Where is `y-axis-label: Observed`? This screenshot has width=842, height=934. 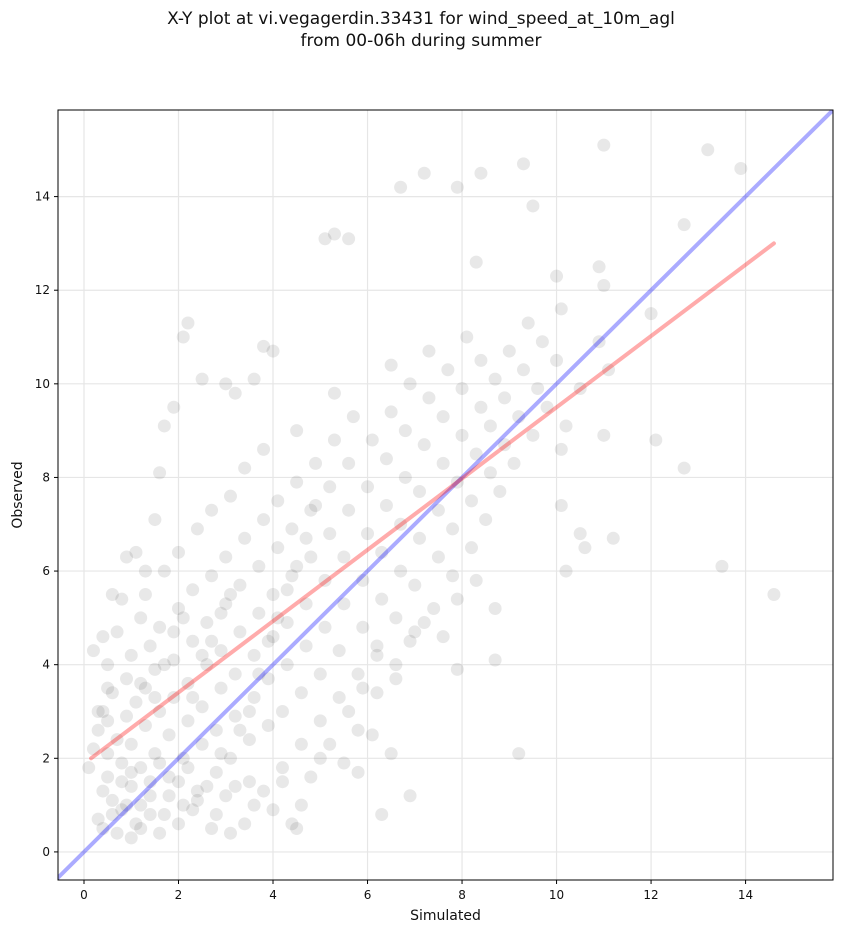 y-axis-label: Observed is located at coordinates (18, 494).